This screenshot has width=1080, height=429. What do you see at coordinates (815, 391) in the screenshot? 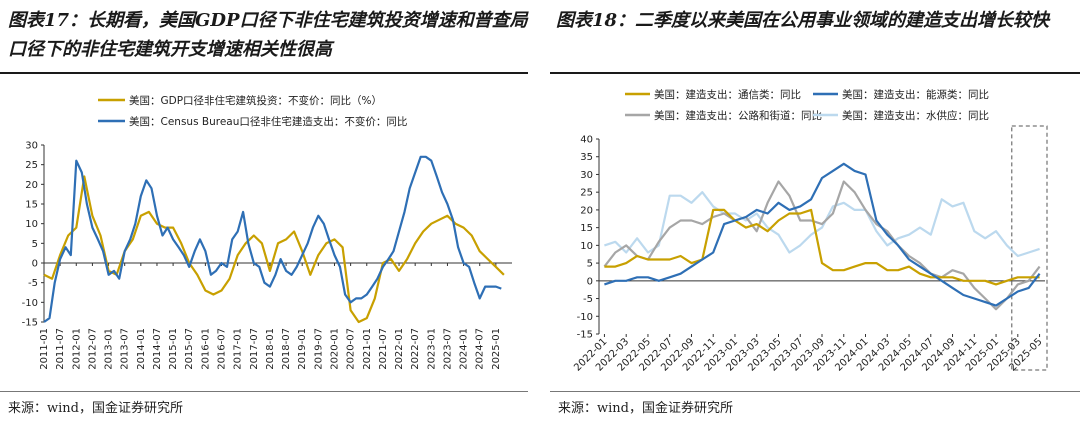
I see `right-source-rule` at bounding box center [815, 391].